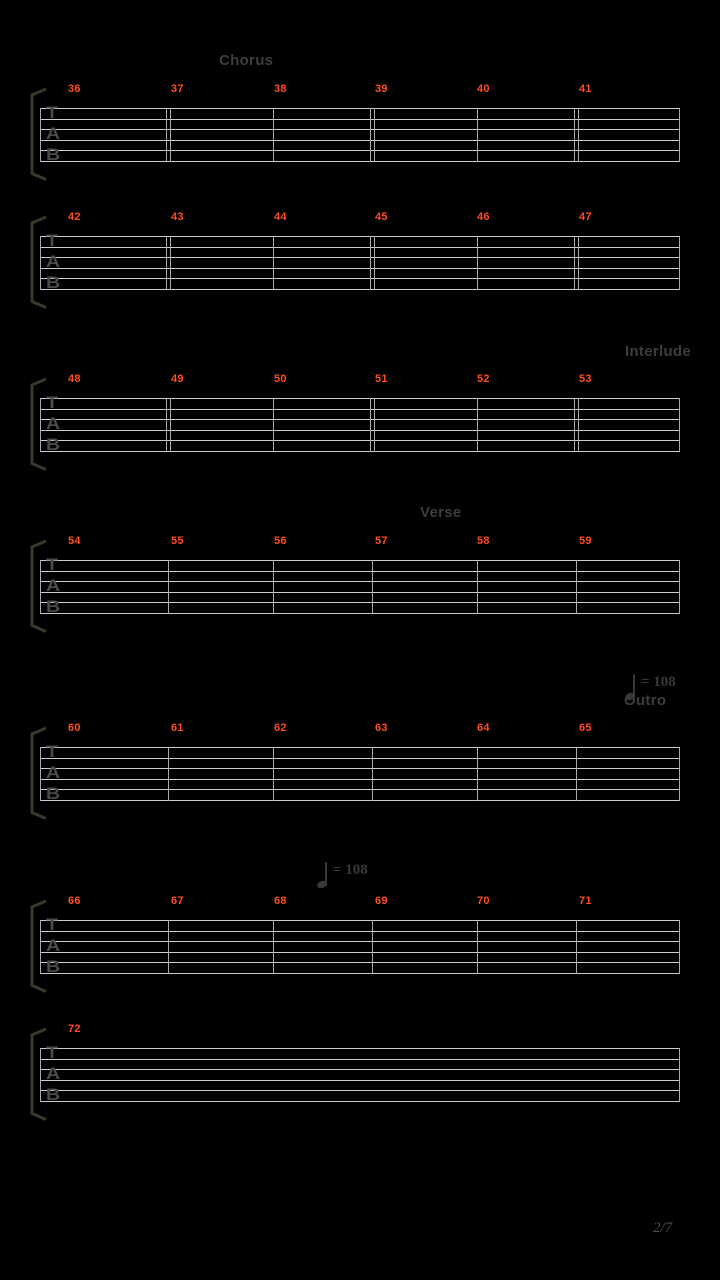 The image size is (720, 1280). I want to click on measure-number: 57, so click(381, 541).